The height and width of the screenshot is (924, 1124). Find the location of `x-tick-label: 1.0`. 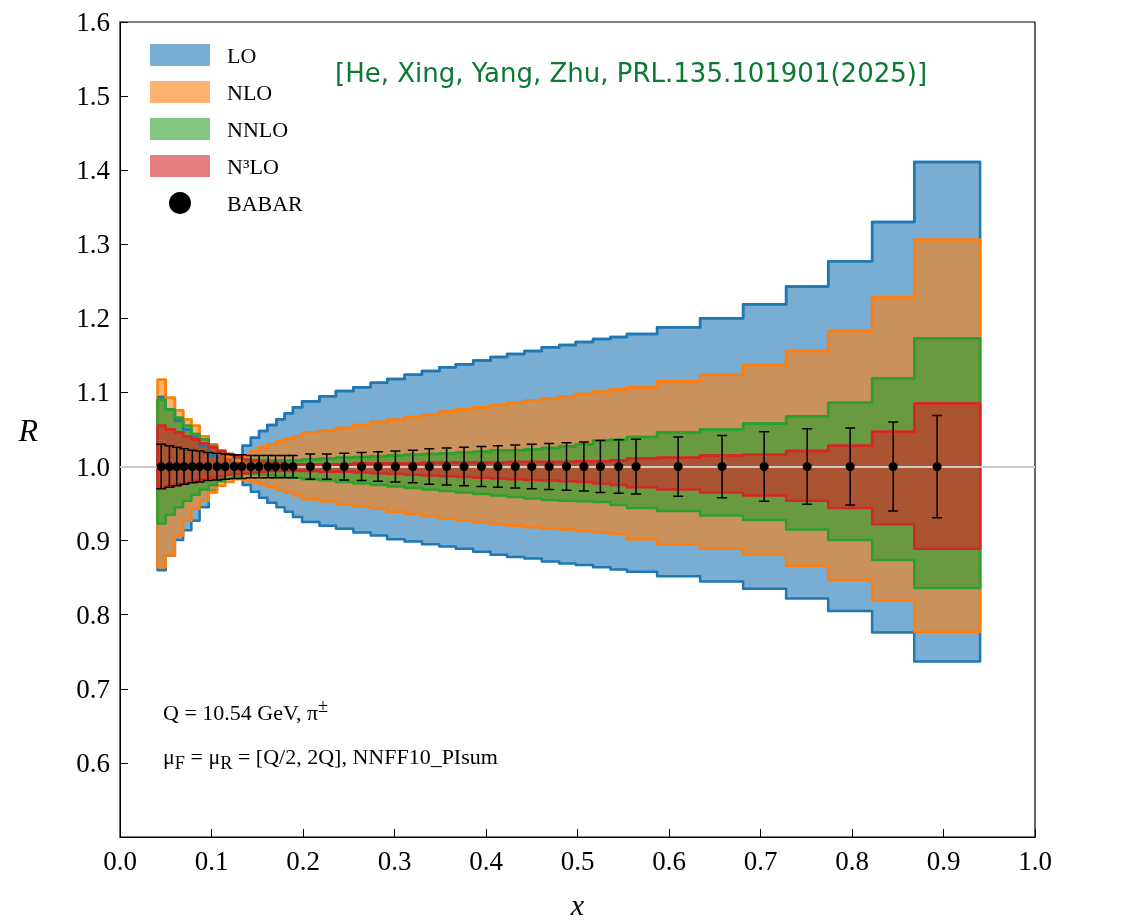

x-tick-label: 1.0 is located at coordinates (1035, 860).